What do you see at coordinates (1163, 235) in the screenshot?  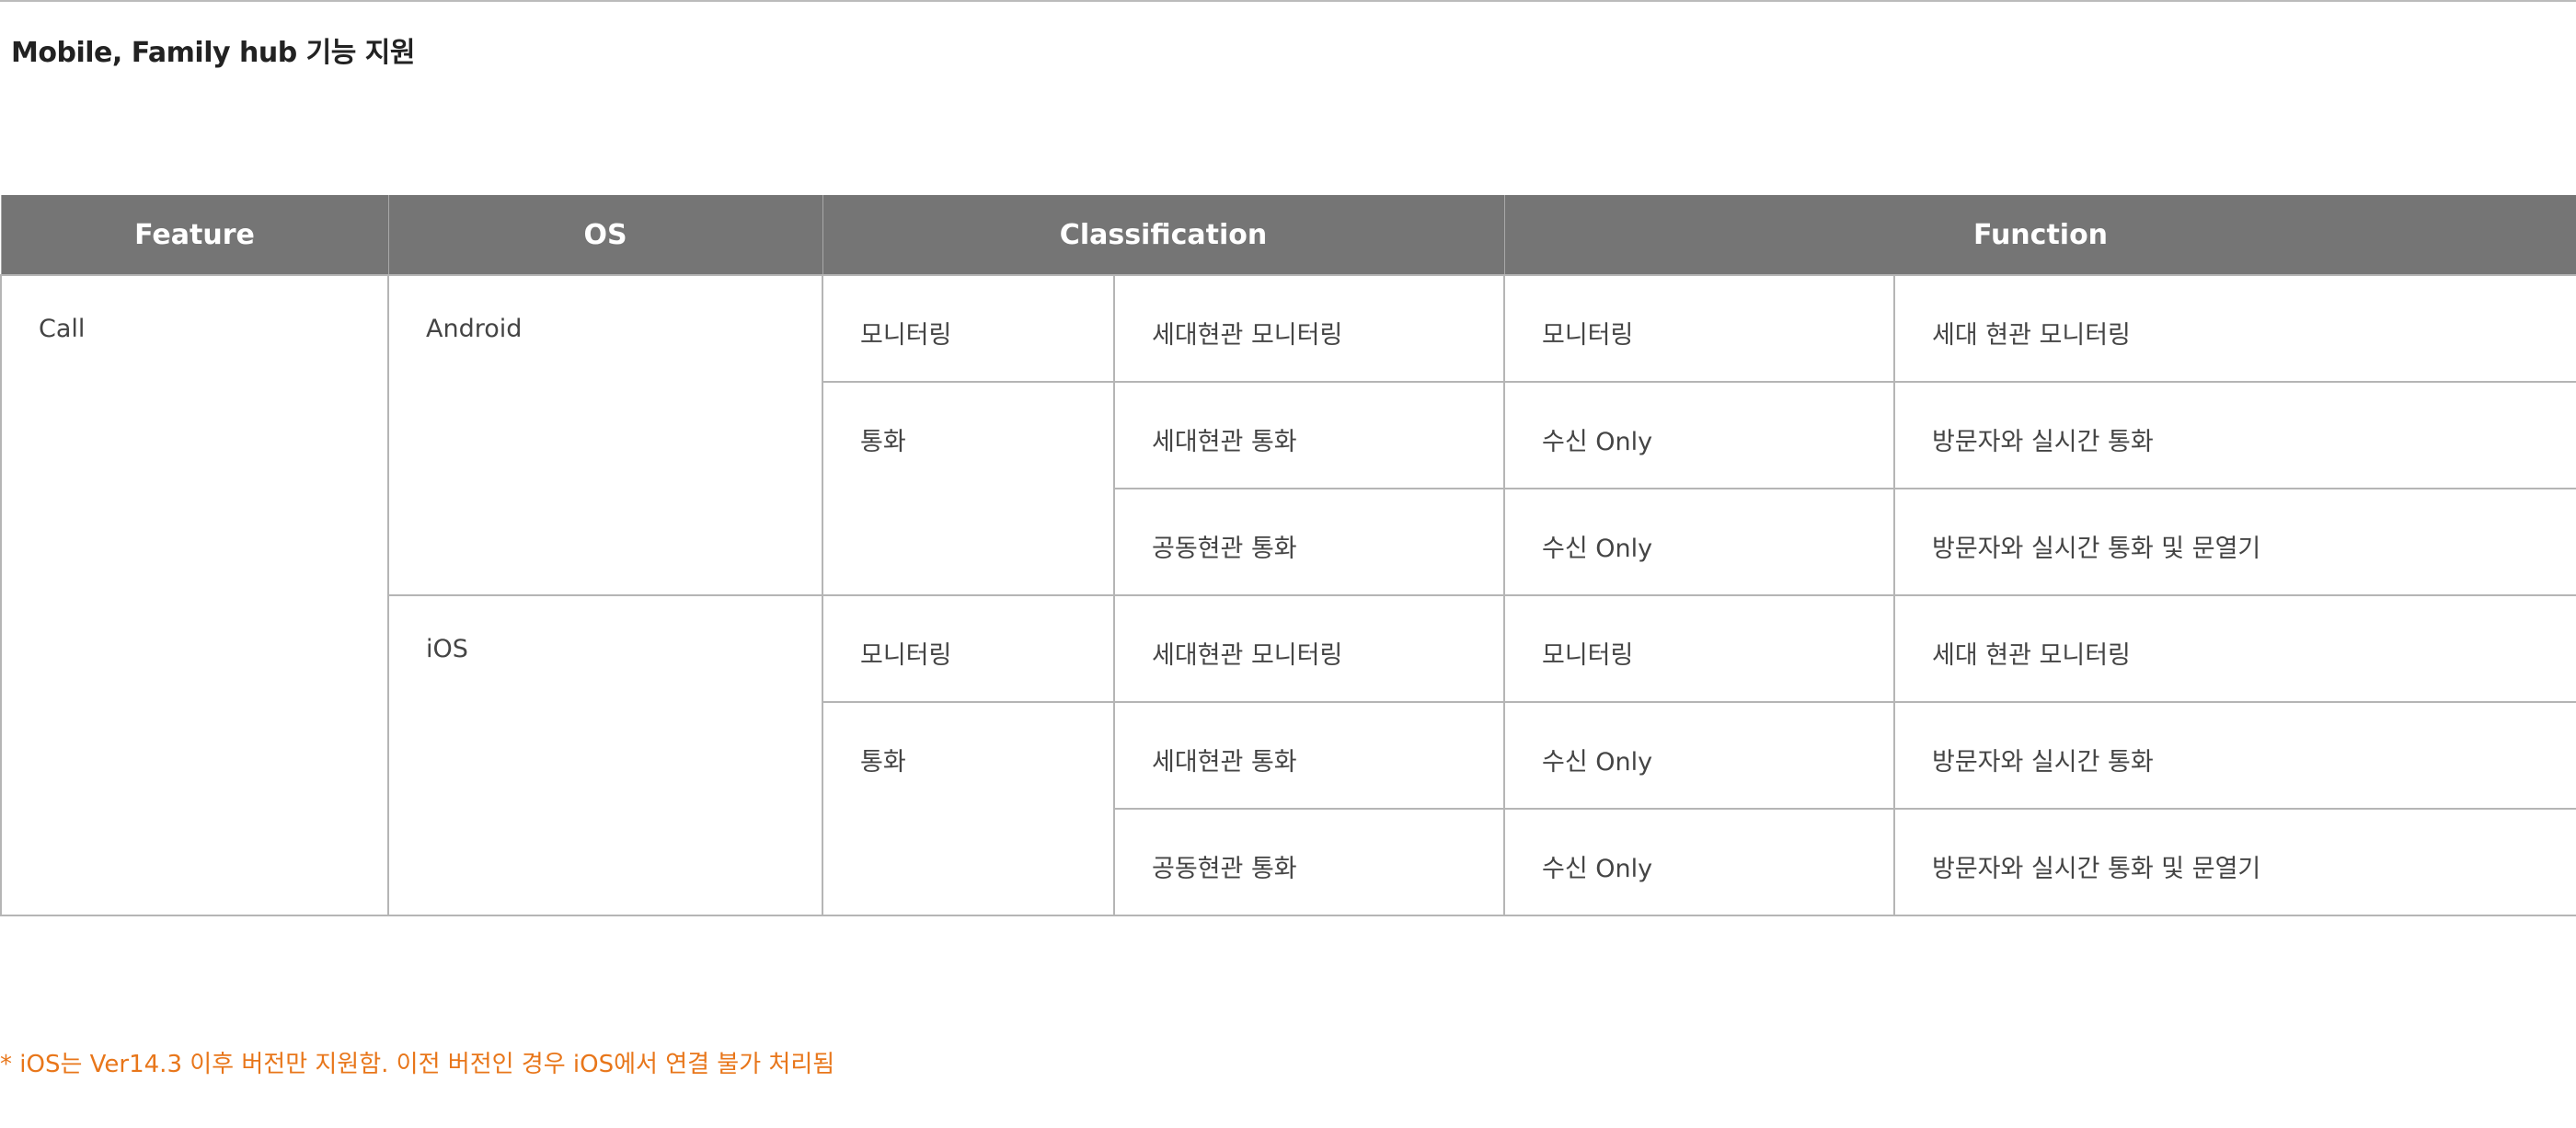 I see `header-classification: Classification` at bounding box center [1163, 235].